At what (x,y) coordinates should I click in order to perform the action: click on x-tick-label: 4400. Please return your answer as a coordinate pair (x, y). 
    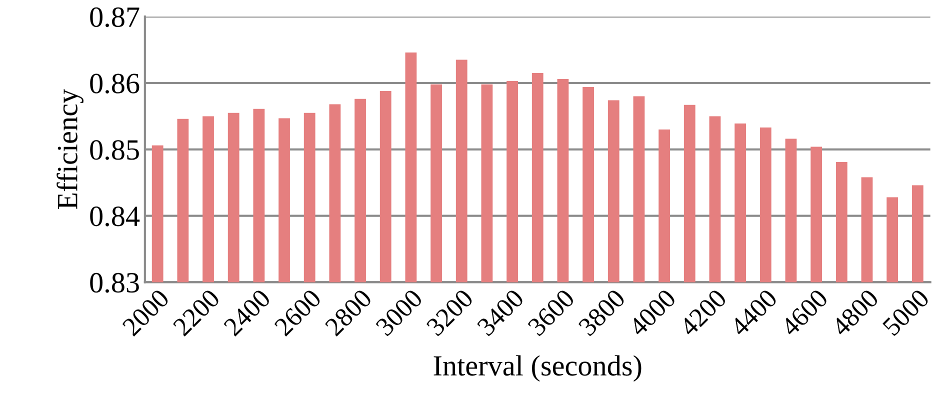
    Looking at the image, I should click on (753, 313).